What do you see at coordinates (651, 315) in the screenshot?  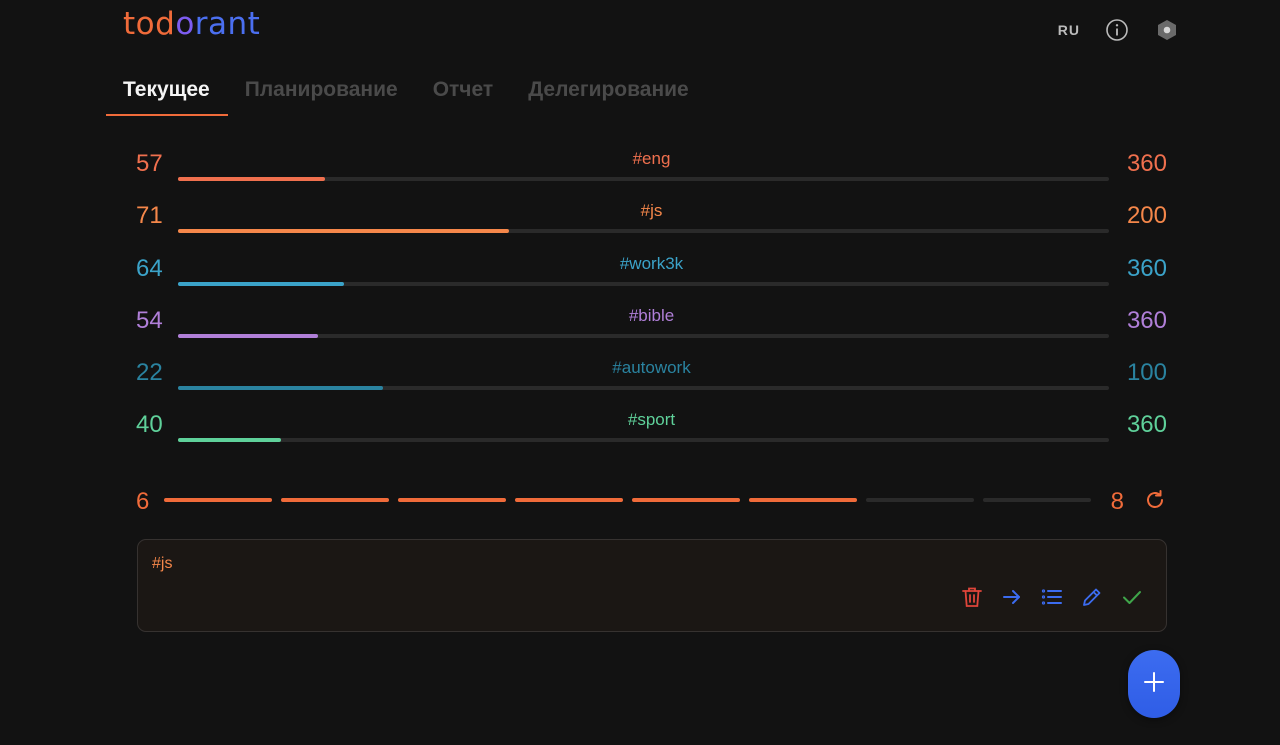 I see `tag-label: #bible` at bounding box center [651, 315].